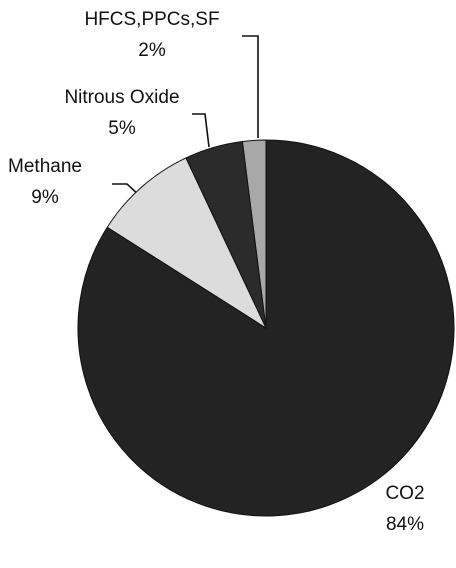 The image size is (456, 568). What do you see at coordinates (45, 197) in the screenshot?
I see `slice-value-label: 9%` at bounding box center [45, 197].